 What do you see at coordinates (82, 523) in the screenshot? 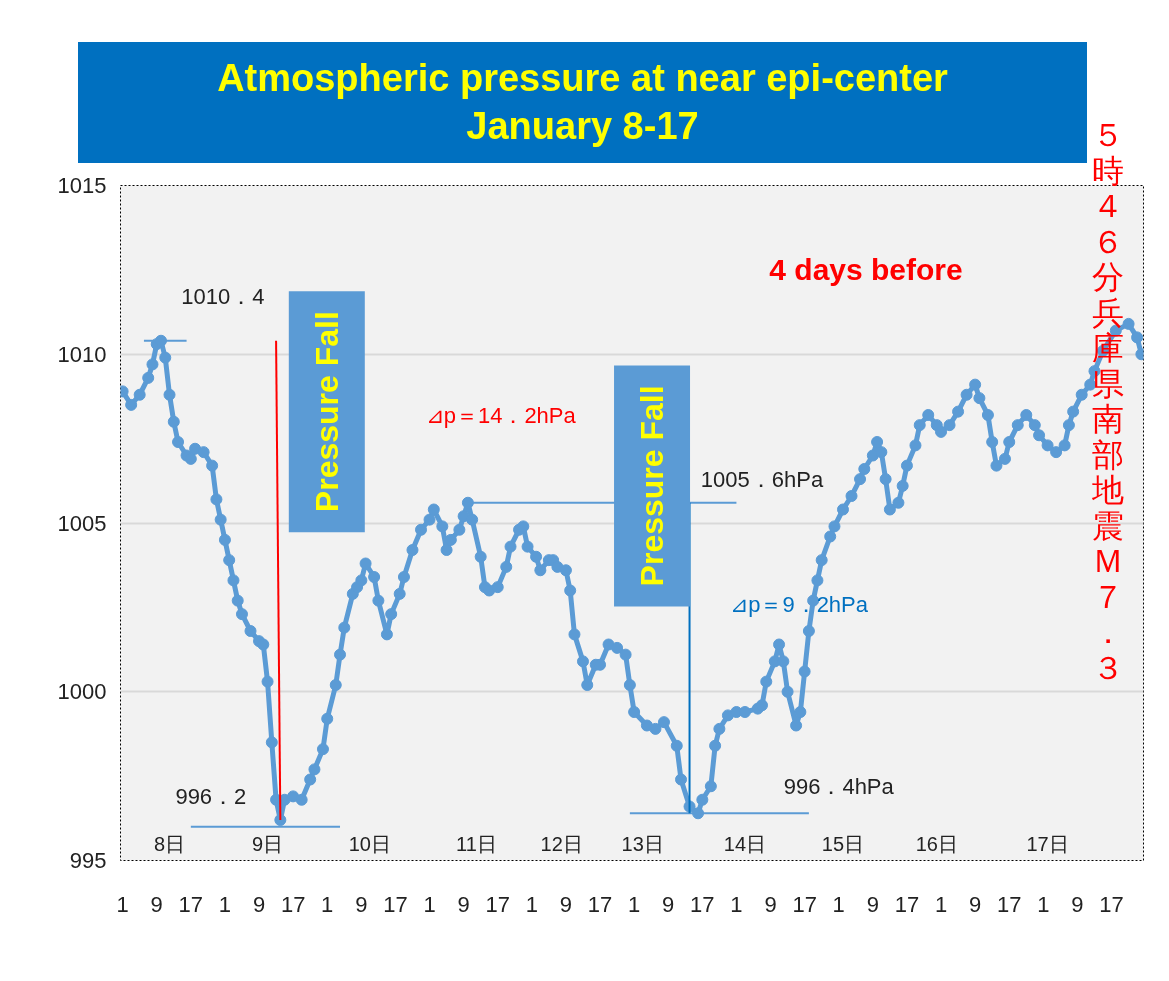
I see `y-tick-label: 1005` at bounding box center [82, 523].